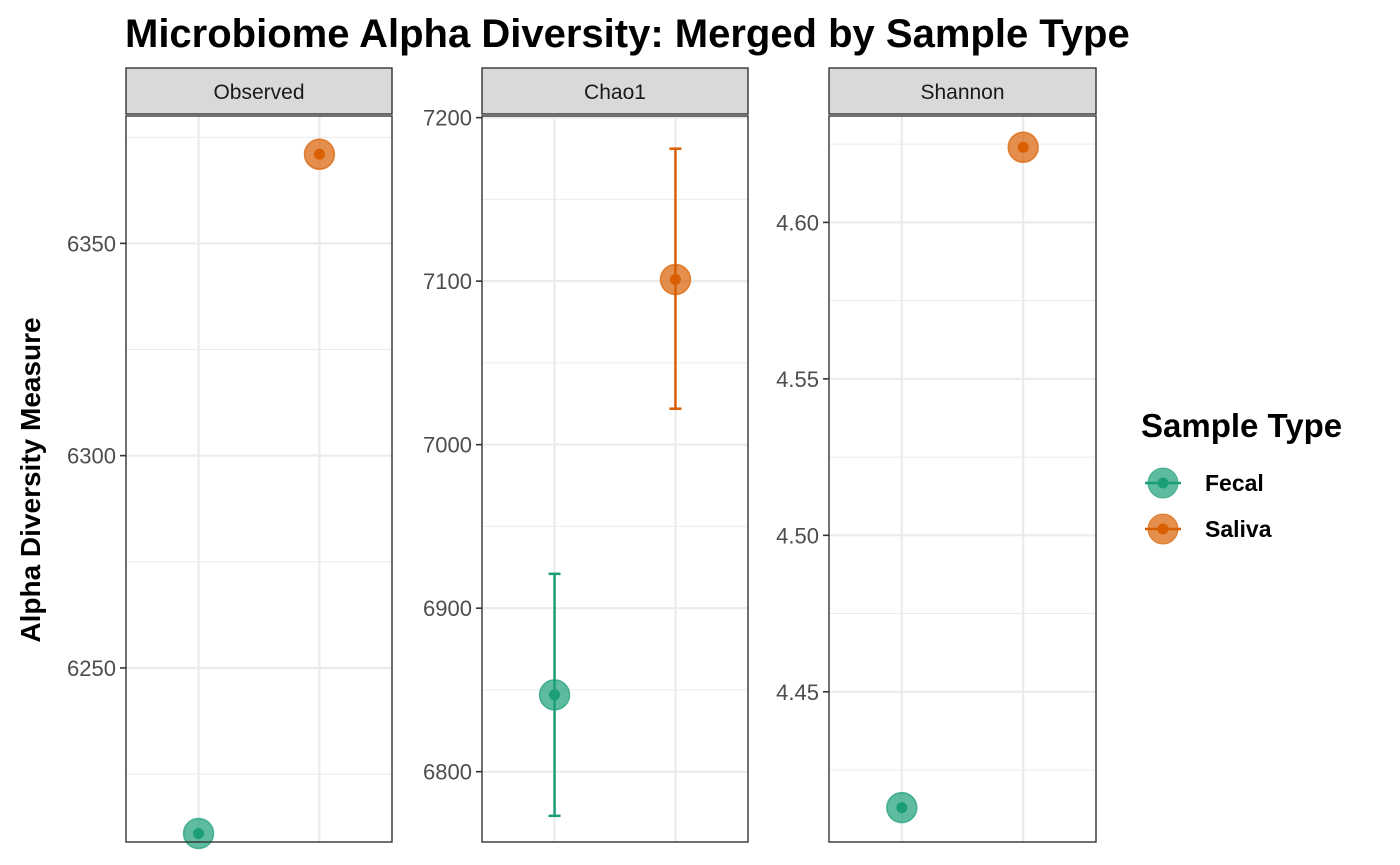  I want to click on legend-entries: Fecal Saliva, so click(1208, 506).